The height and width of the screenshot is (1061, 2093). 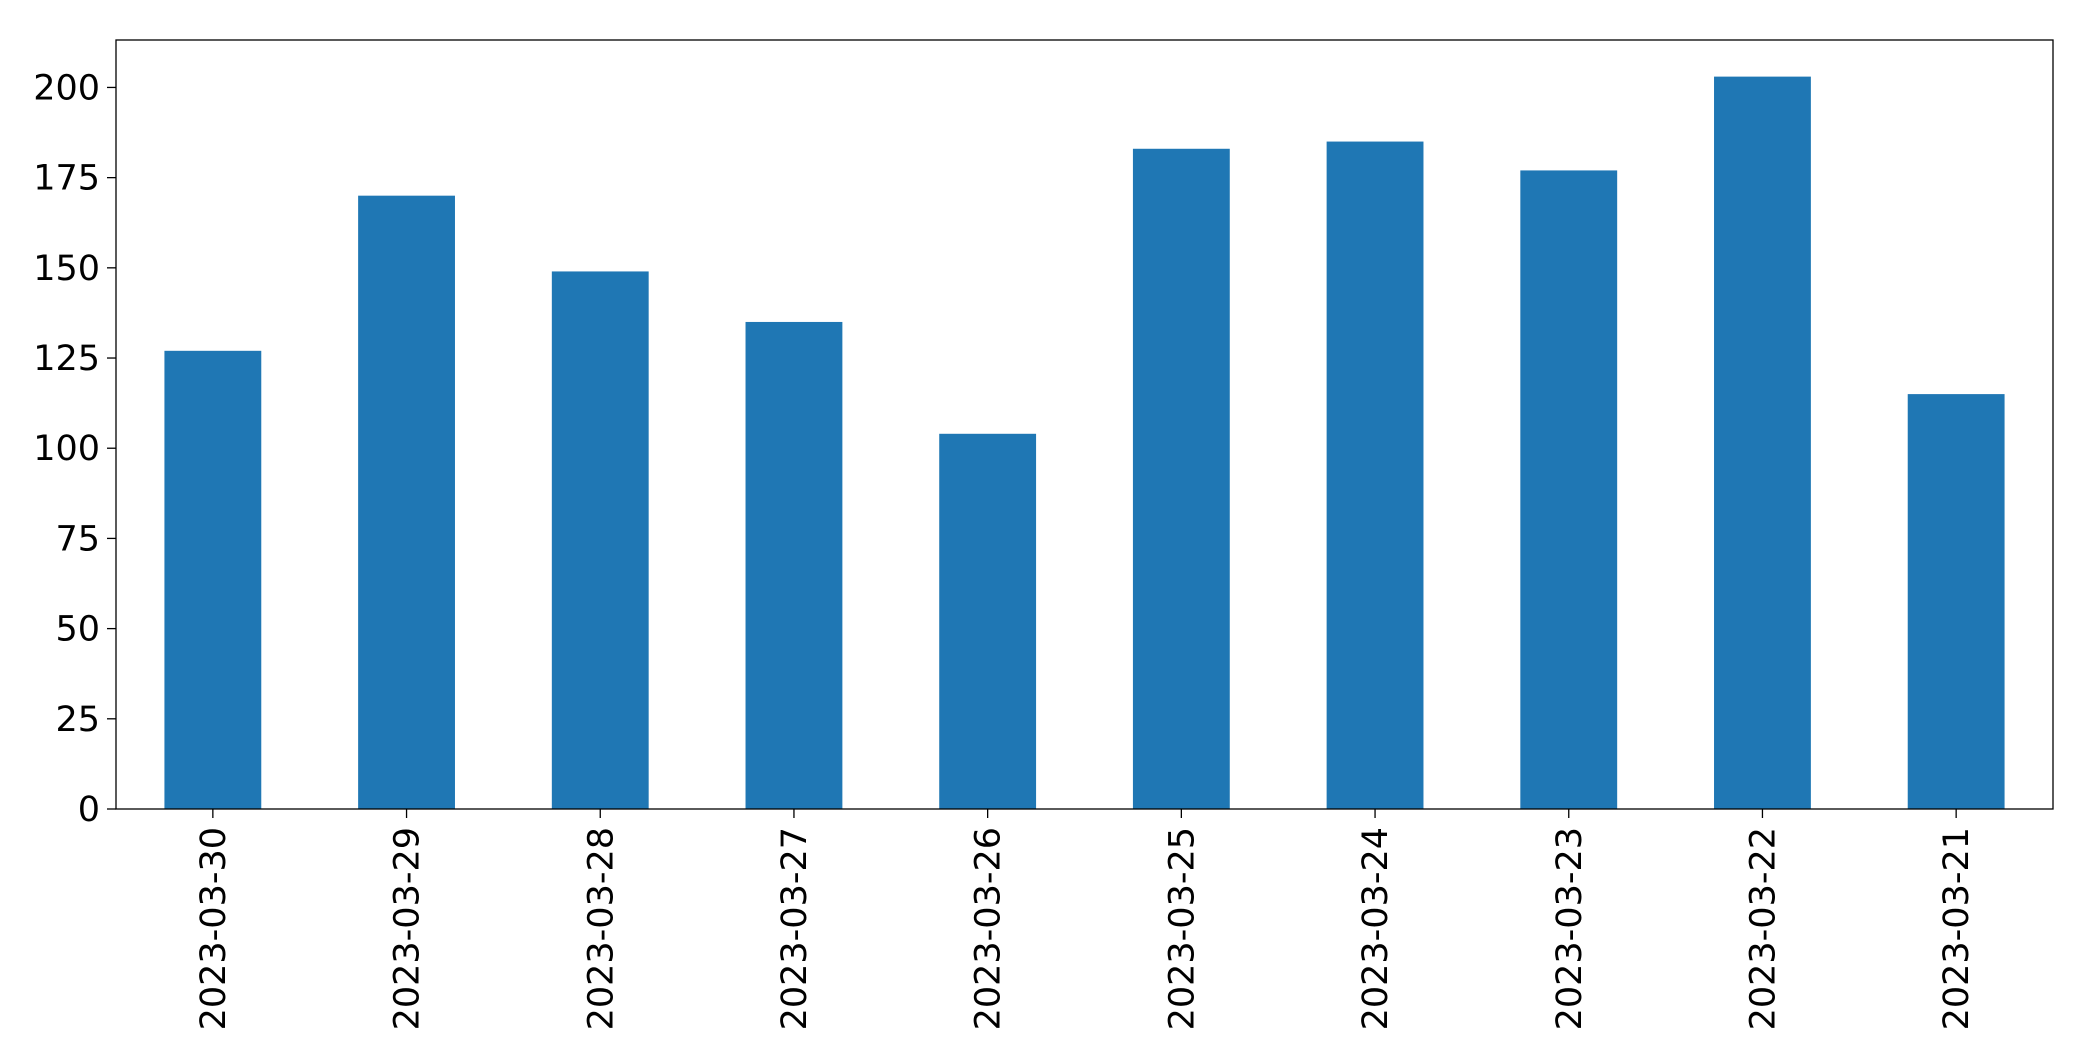 What do you see at coordinates (77, 539) in the screenshot?
I see `y-tick-label: 75` at bounding box center [77, 539].